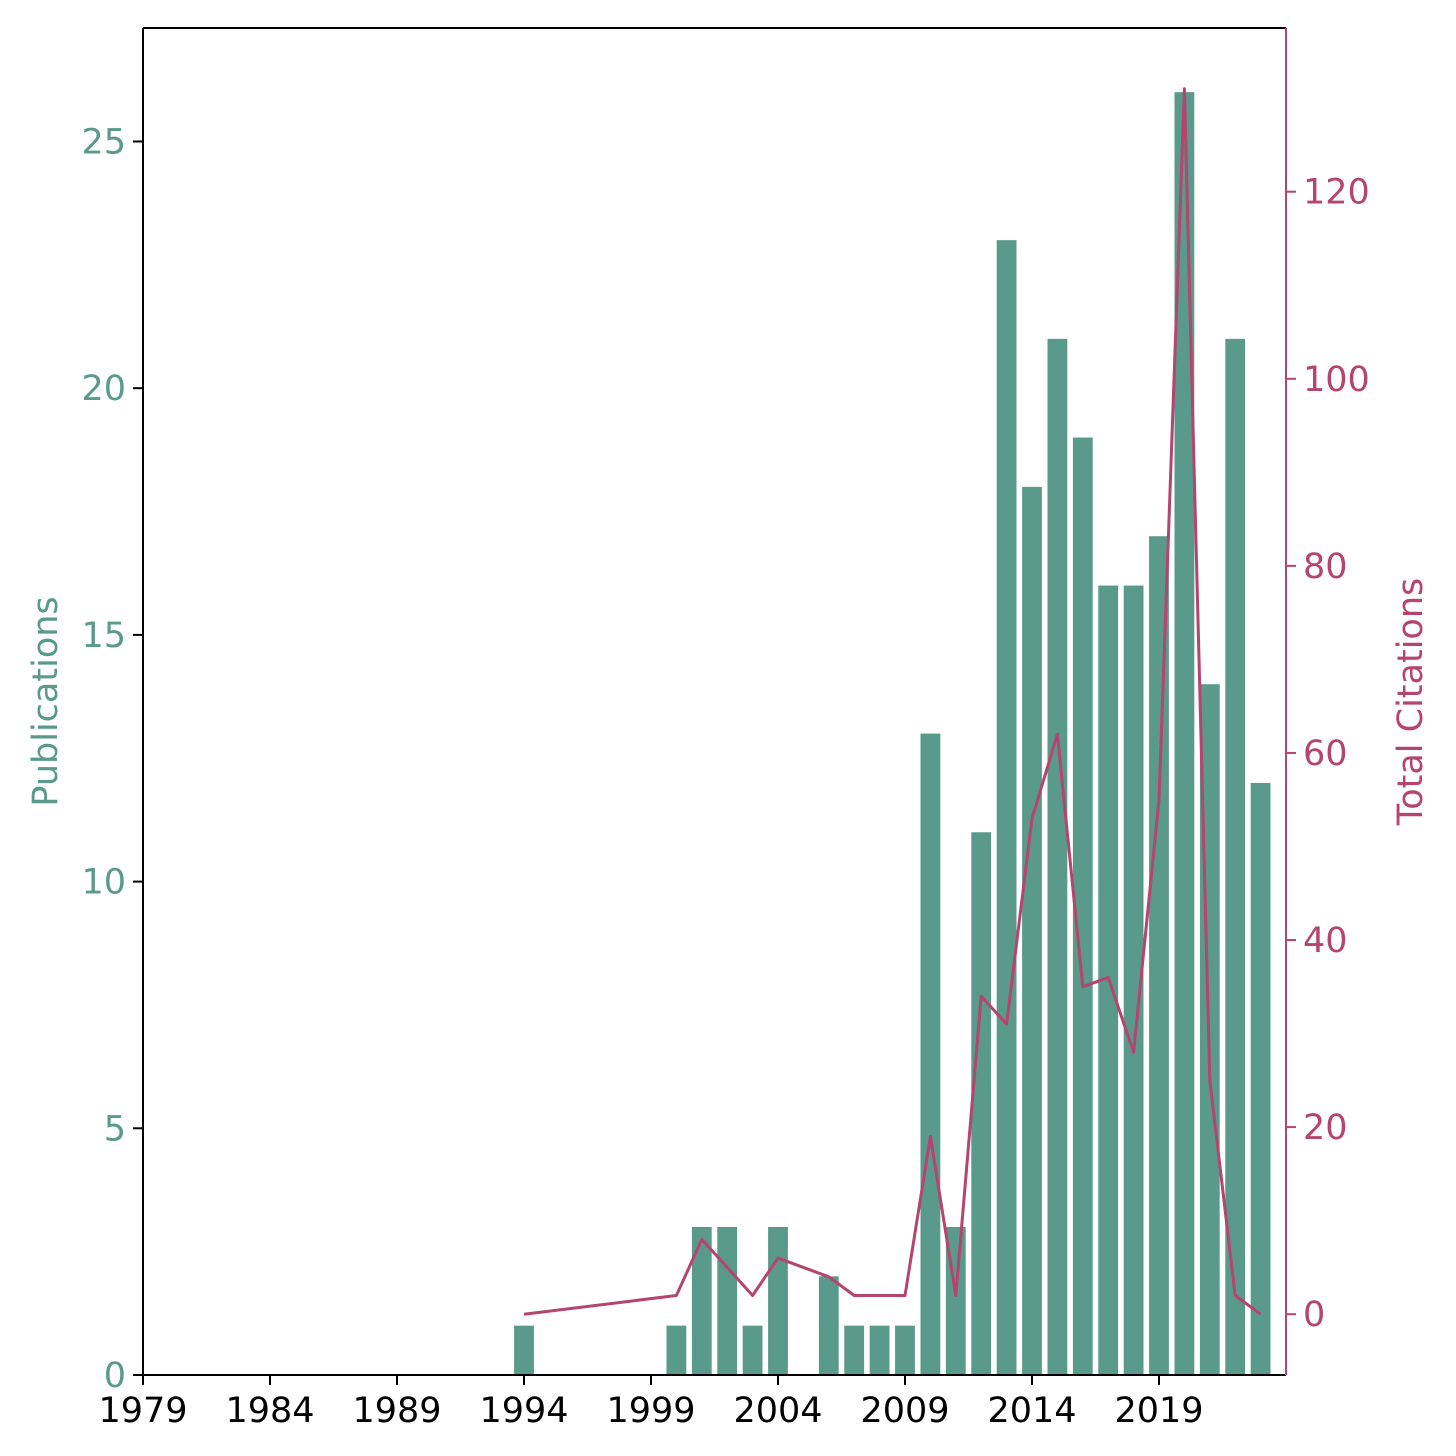  I want to click on x-tick-label: 2014, so click(1031, 1411).